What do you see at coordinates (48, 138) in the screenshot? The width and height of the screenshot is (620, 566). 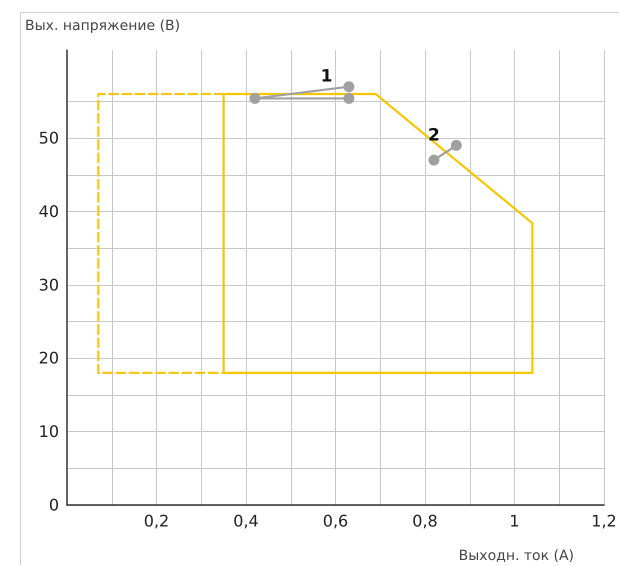 I see `y-tick-label: 50` at bounding box center [48, 138].